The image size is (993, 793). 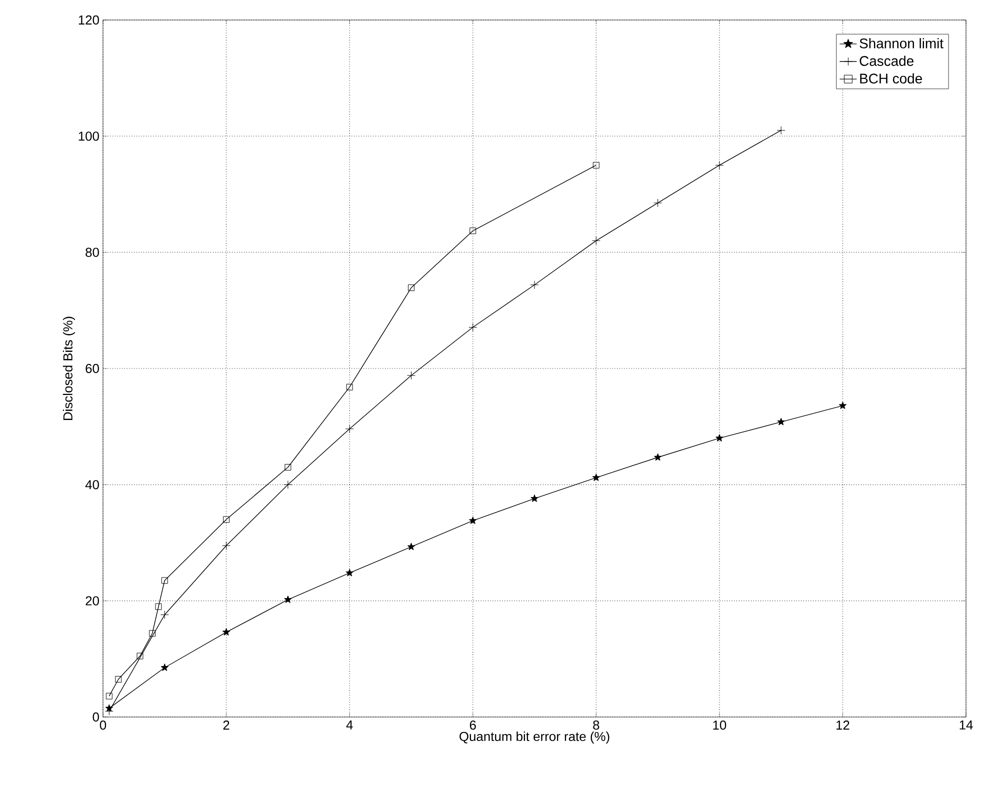 What do you see at coordinates (92, 485) in the screenshot?
I see `y-tick-label: 40` at bounding box center [92, 485].